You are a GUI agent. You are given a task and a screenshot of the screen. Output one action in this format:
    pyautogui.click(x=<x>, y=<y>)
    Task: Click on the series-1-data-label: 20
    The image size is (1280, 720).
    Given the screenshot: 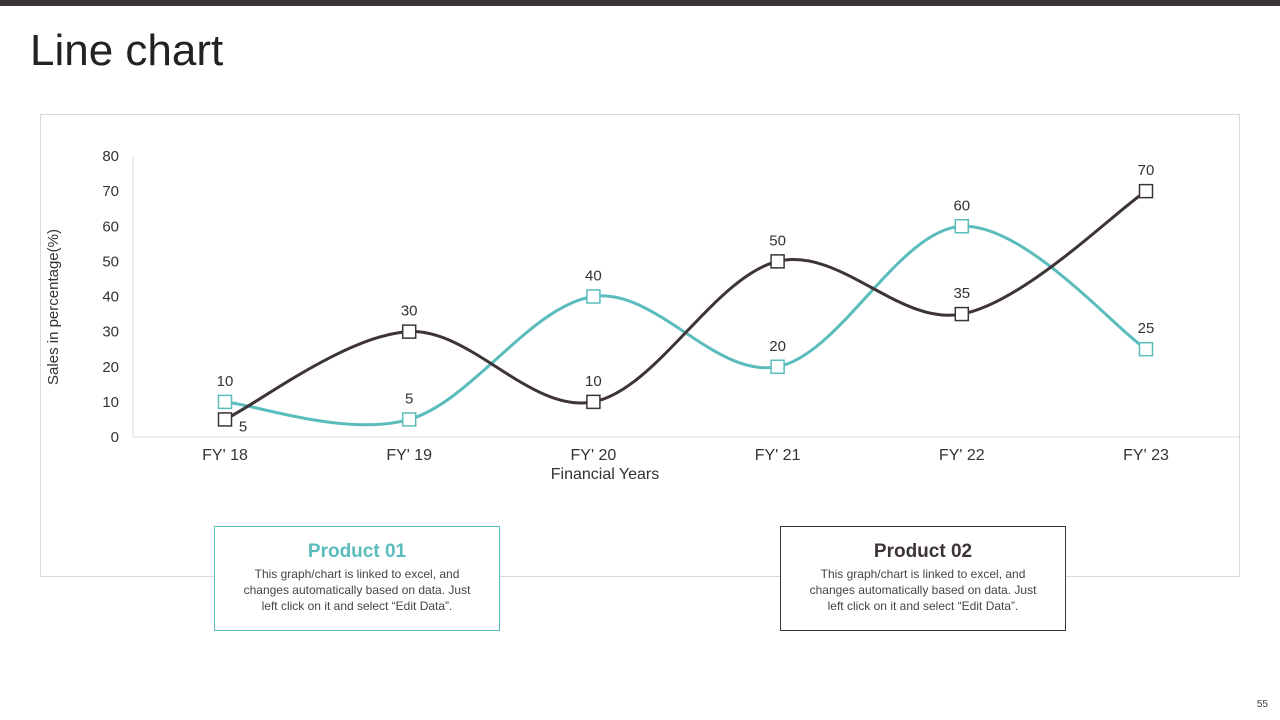 What is the action you would take?
    pyautogui.click(x=777, y=346)
    